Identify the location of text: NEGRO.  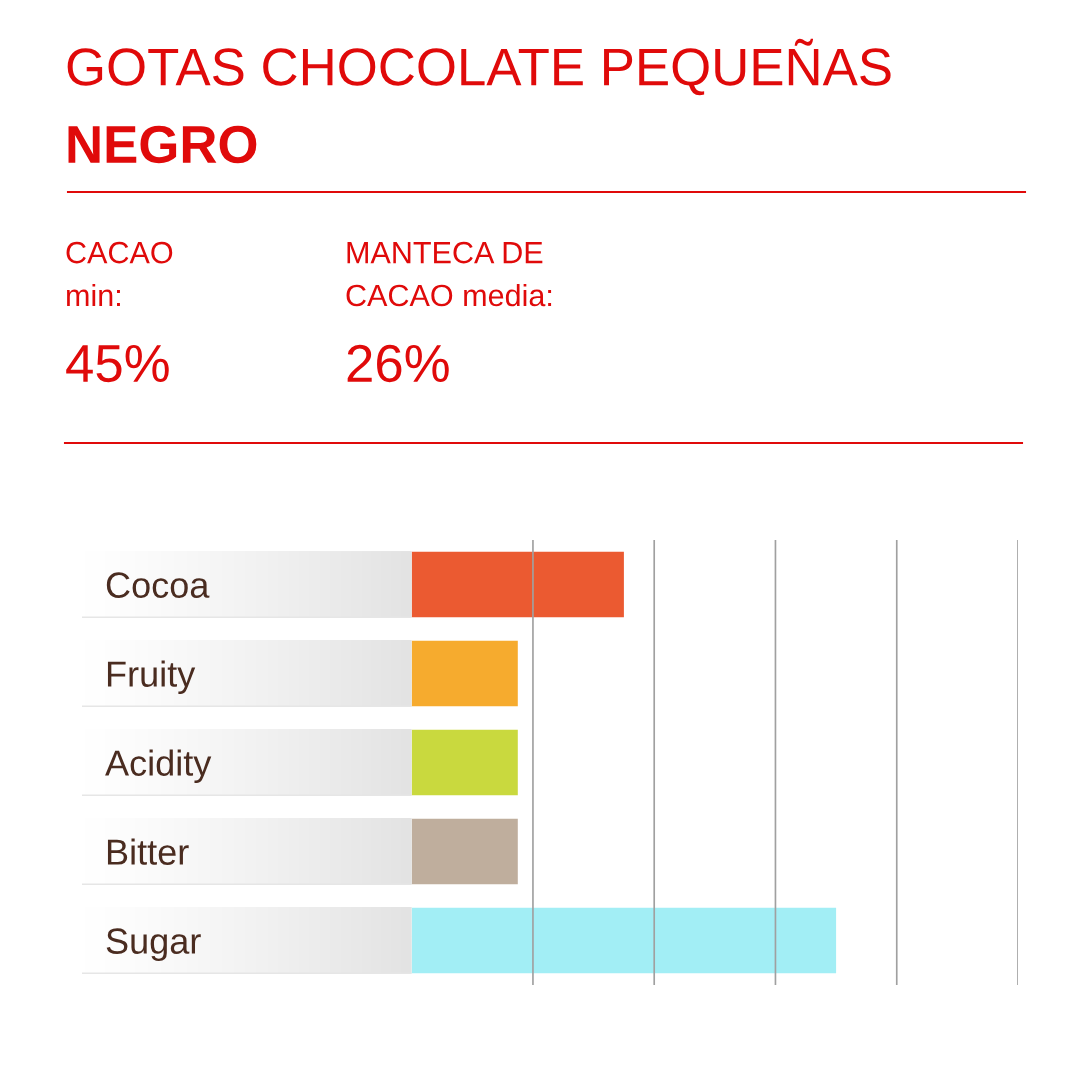
(162, 144).